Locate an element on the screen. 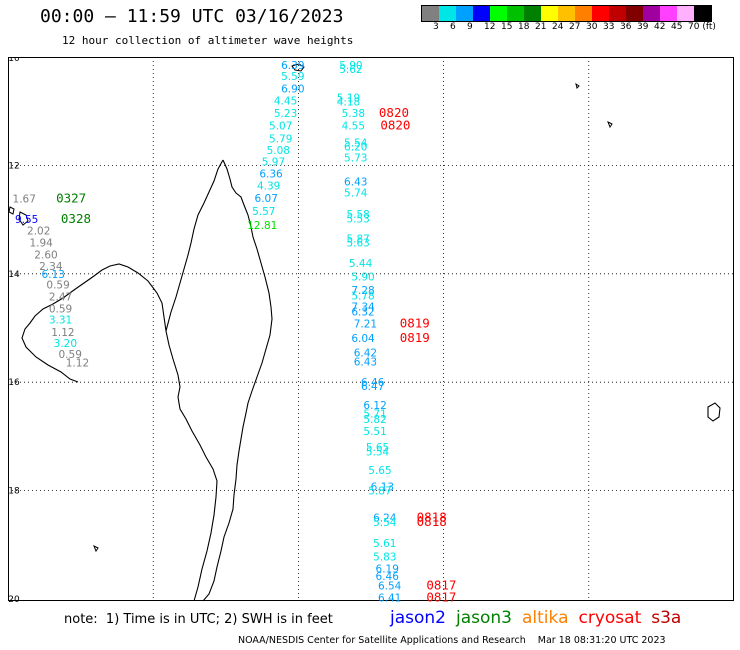 Image resolution: width=740 pixels, height=650 pixels. wave-height-label: 7.34 is located at coordinates (363, 307).